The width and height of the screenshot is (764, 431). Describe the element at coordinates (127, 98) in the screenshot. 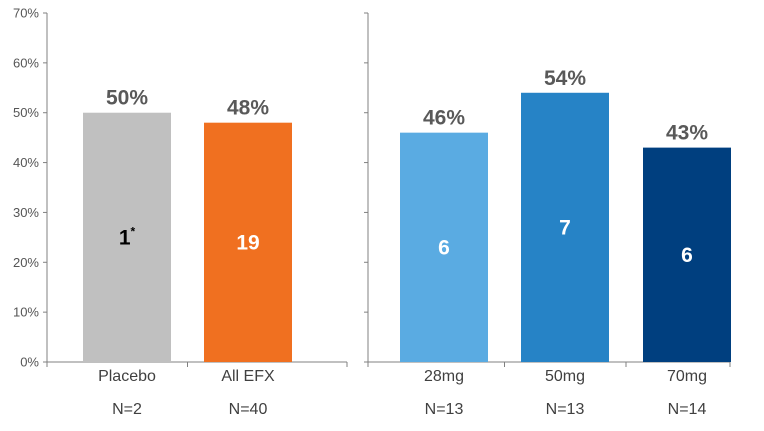

I see `bar-value-label: 50%` at that location.